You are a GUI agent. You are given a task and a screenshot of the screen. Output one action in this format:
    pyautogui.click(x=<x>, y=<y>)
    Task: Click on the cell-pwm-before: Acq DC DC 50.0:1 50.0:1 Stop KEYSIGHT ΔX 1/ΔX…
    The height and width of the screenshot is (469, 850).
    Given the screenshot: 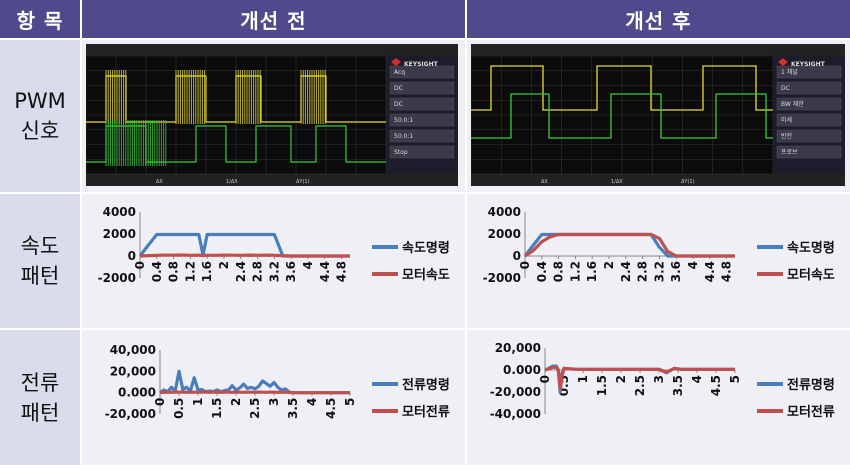 What is the action you would take?
    pyautogui.click(x=273, y=116)
    